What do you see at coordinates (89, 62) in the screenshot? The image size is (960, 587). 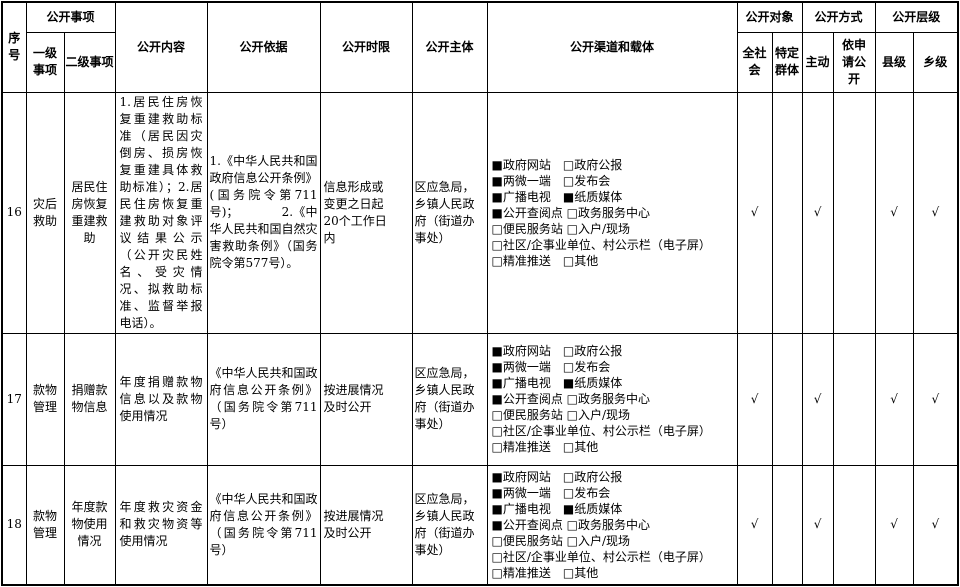 I see `header-level2-item: 二级事项` at bounding box center [89, 62].